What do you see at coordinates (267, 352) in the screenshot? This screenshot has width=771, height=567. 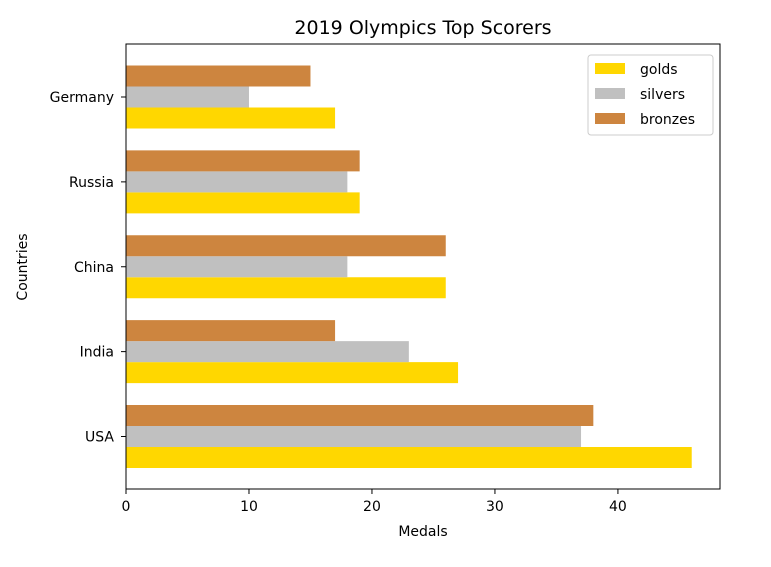 I see `bar-silvers-india` at bounding box center [267, 352].